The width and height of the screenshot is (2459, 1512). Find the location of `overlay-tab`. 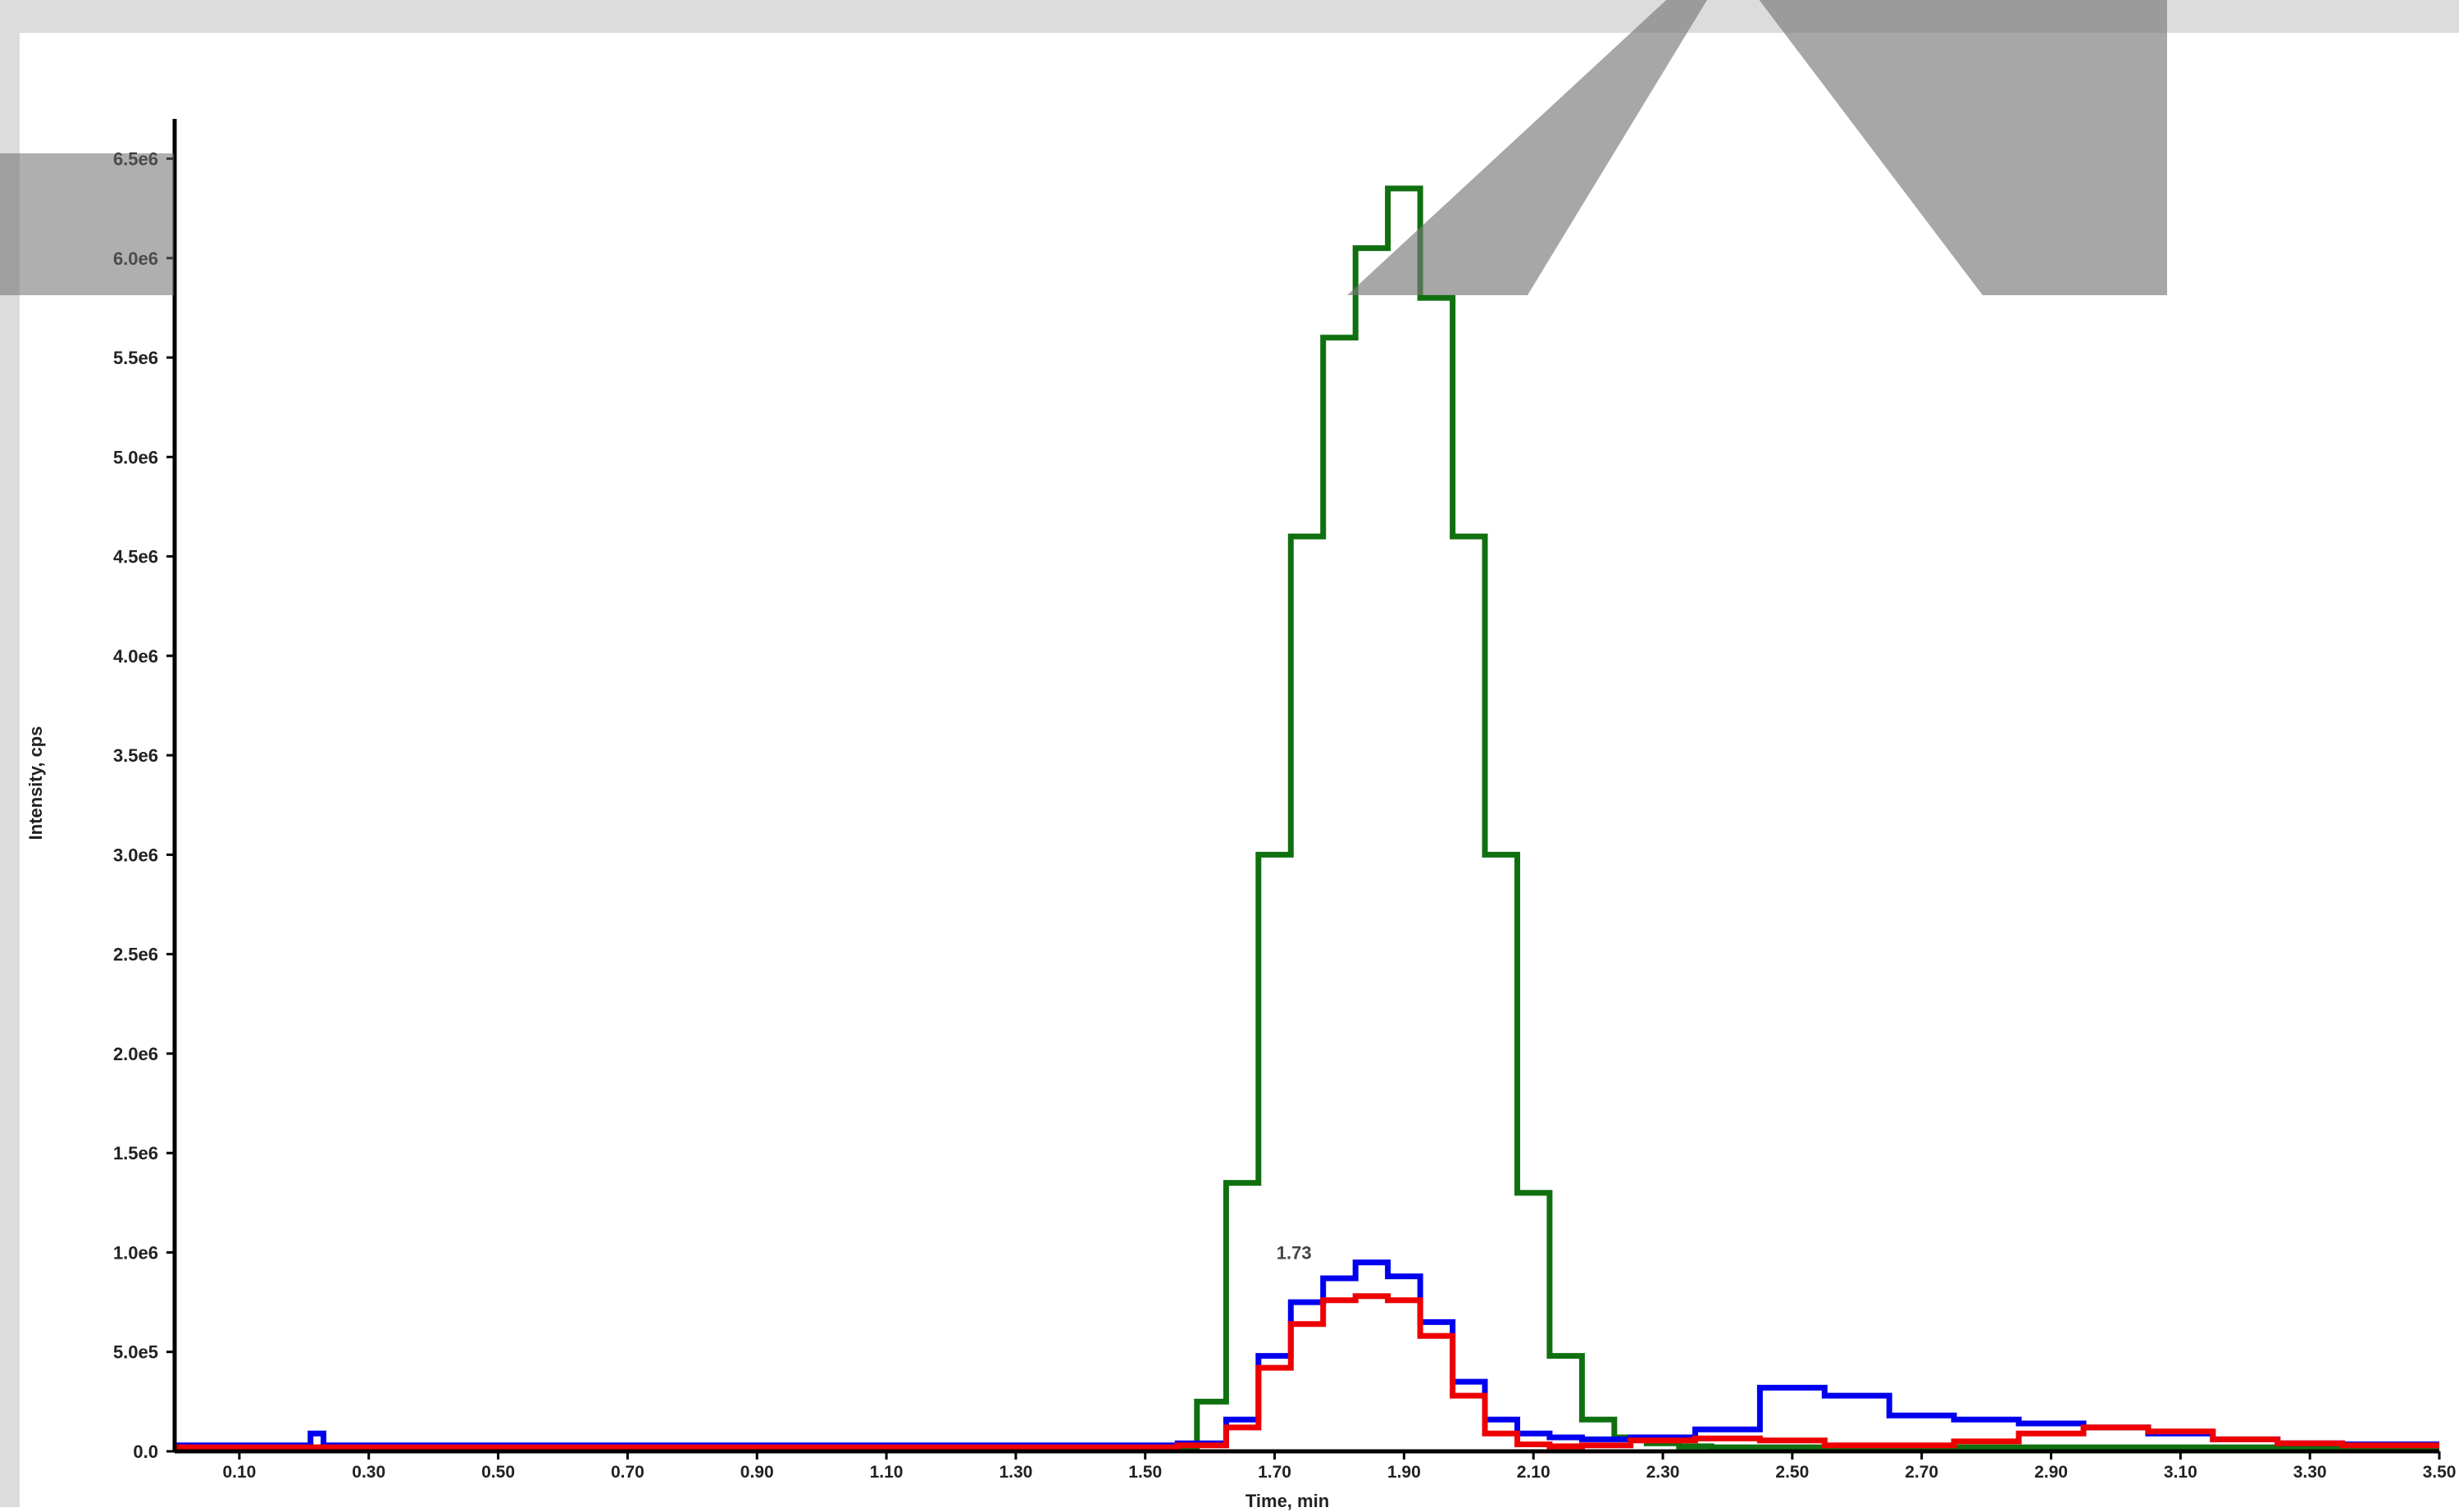

overlay-tab is located at coordinates (87, 224).